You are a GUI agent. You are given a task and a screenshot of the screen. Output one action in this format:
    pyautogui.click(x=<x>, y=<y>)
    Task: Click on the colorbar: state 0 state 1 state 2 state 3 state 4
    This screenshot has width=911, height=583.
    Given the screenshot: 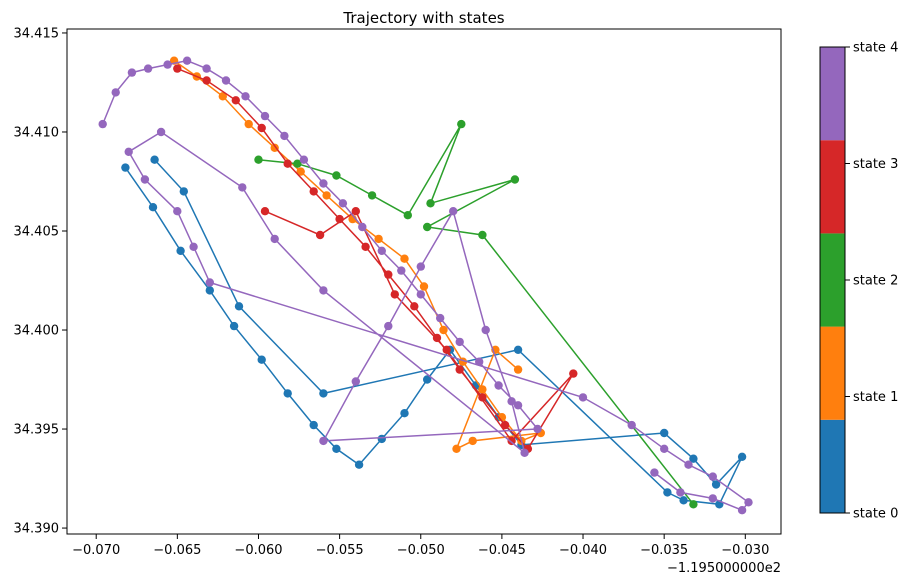 What is the action you would take?
    pyautogui.click(x=858, y=281)
    